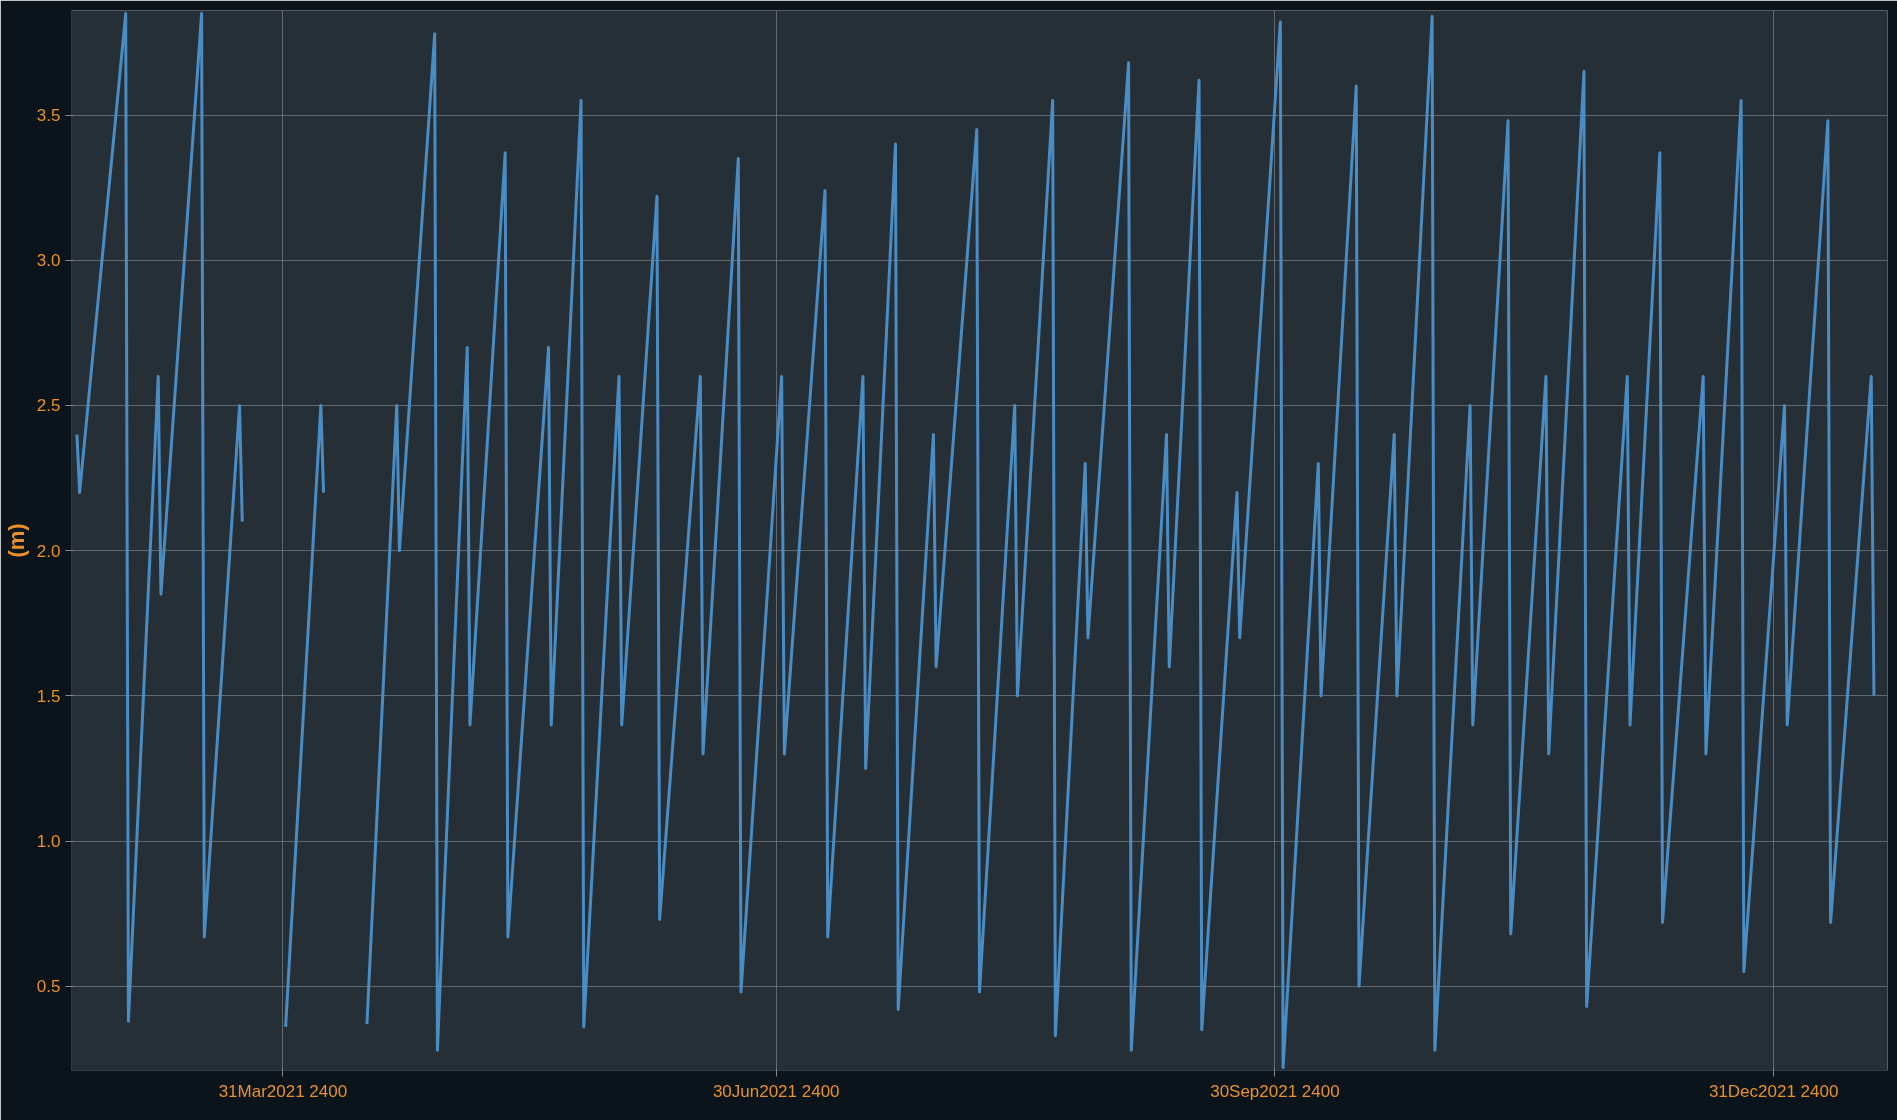 The image size is (1897, 1120). Describe the element at coordinates (48, 842) in the screenshot. I see `y-tick-label: 1.0` at that location.